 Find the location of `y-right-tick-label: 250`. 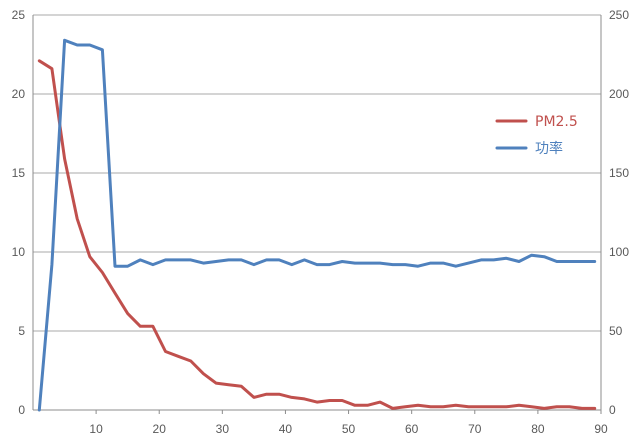

y-right-tick-label: 250 is located at coordinates (619, 15).